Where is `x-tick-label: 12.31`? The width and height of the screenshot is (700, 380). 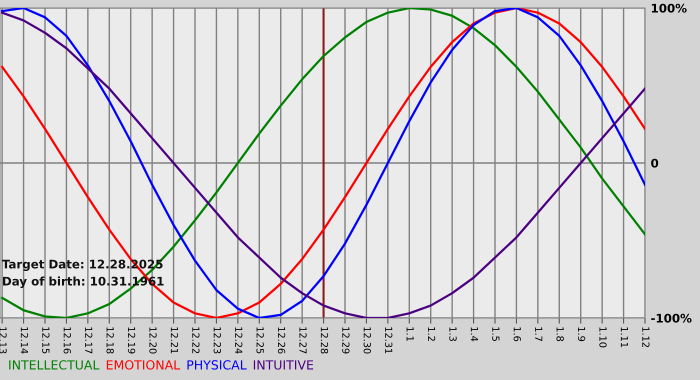 x-tick-label: 12.31 is located at coordinates (388, 340).